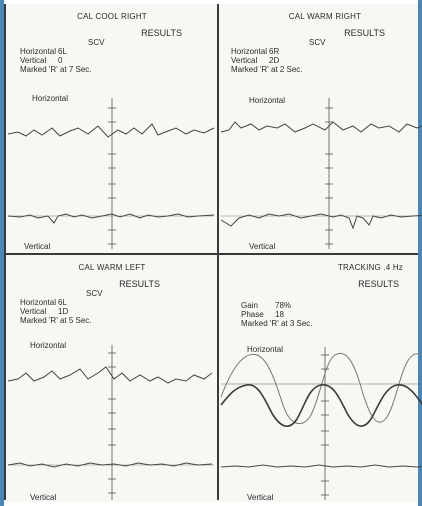 The image size is (422, 506). Describe the element at coordinates (211, 254) in the screenshot. I see `panel-divider-horizontal` at that location.